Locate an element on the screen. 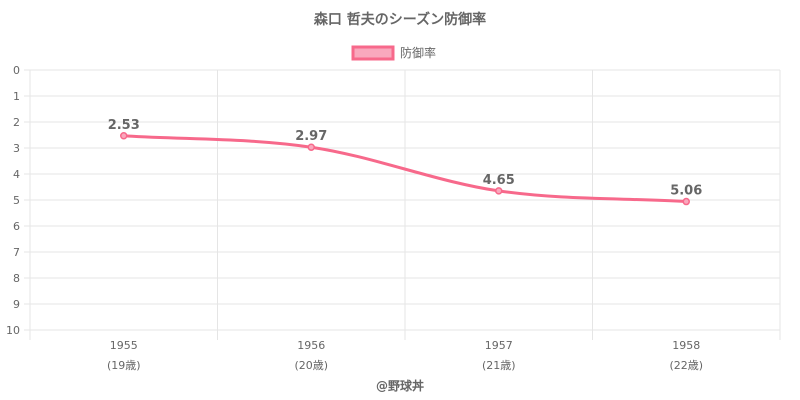  legend: 防御率 is located at coordinates (393, 53).